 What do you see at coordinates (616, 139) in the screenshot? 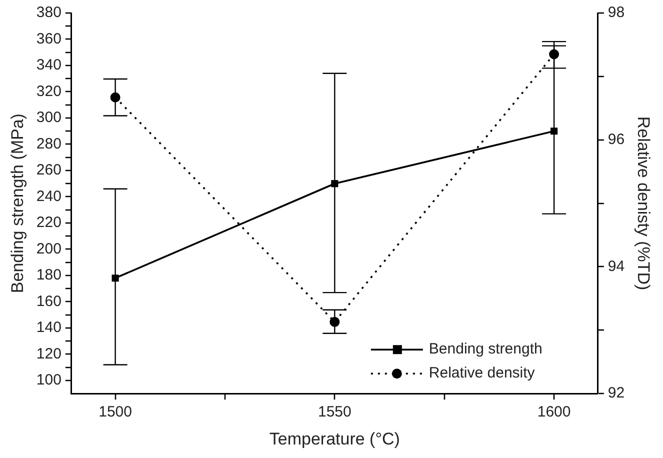
I see `y2-tick-label: 96` at bounding box center [616, 139].